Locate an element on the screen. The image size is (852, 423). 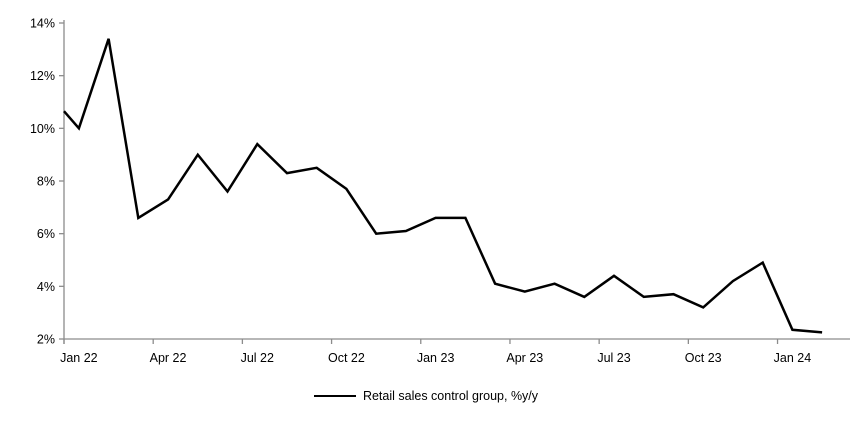
x-axis-tick-label: Jan 24 is located at coordinates (793, 358).